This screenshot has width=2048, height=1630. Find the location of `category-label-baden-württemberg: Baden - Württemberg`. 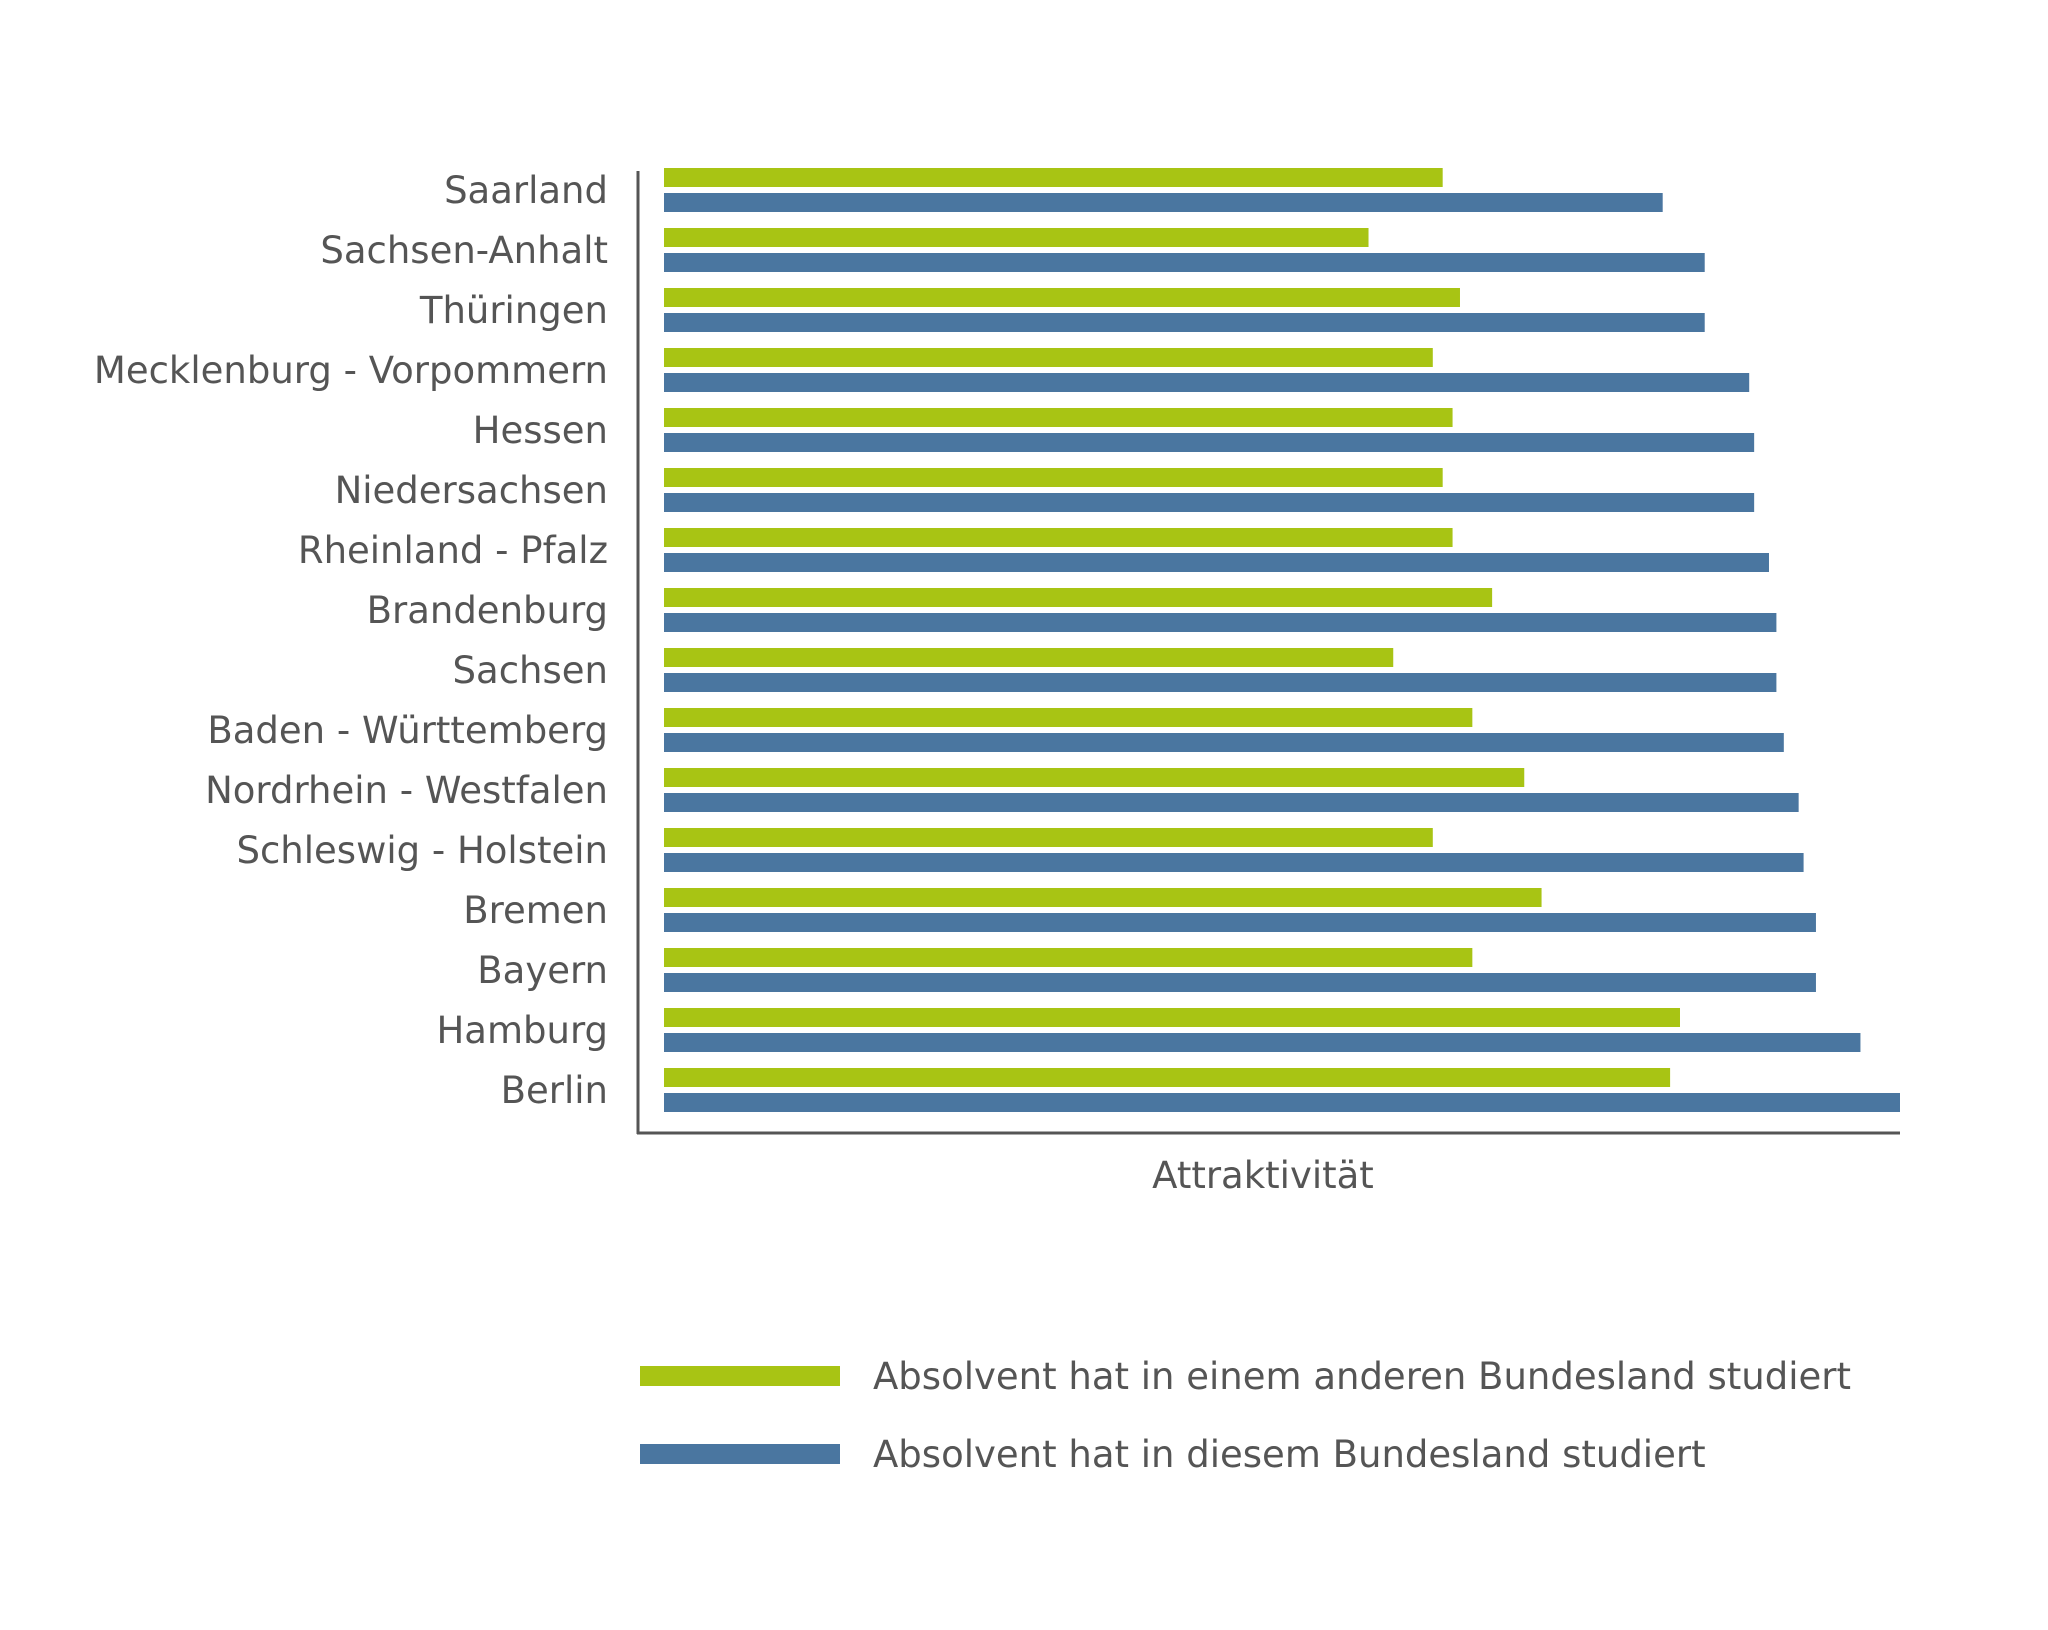

category-label-baden-württemberg: Baden - Württemberg is located at coordinates (407, 730).